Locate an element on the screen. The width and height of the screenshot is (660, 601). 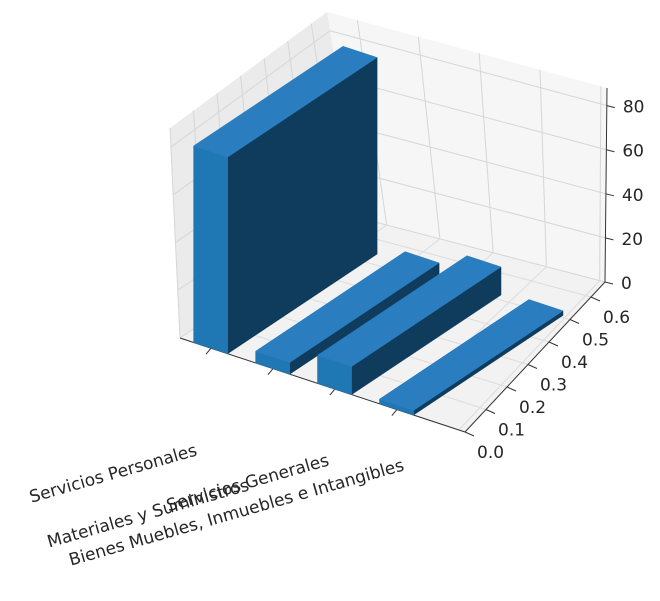
y-tick-label: 0.0 is located at coordinates (490, 453).